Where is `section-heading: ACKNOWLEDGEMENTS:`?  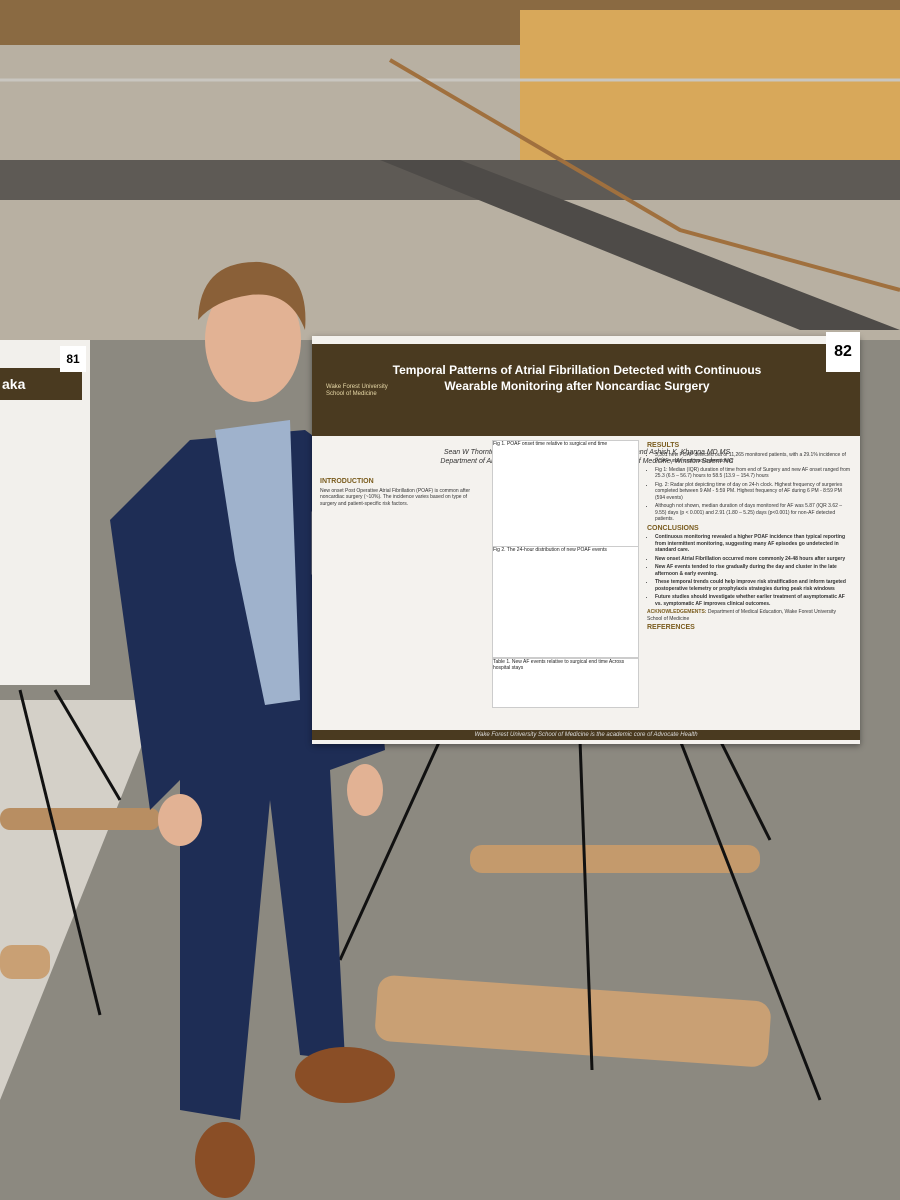
section-heading: ACKNOWLEDGEMENTS: is located at coordinates (677, 612).